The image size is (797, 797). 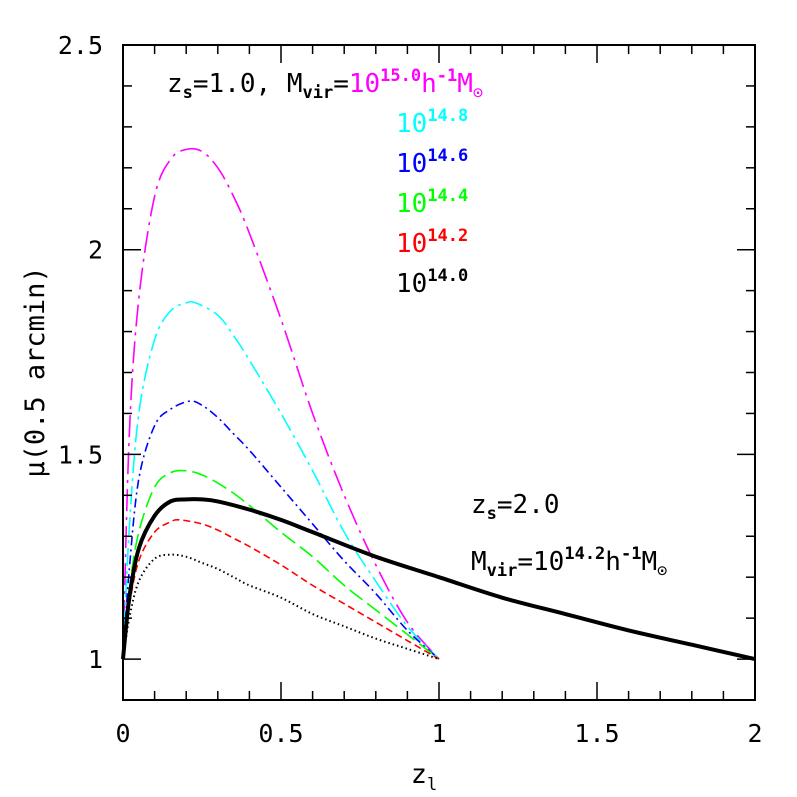 What do you see at coordinates (515, 507) in the screenshot?
I see `legend-zs2-header: zs=2.0` at bounding box center [515, 507].